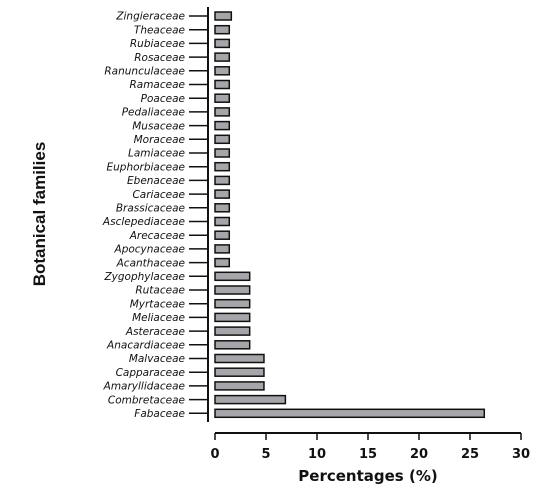 Image resolution: width=553 pixels, height=489 pixels. What do you see at coordinates (157, 85) in the screenshot?
I see `category-label-ramaceae: Ramaceae` at bounding box center [157, 85].